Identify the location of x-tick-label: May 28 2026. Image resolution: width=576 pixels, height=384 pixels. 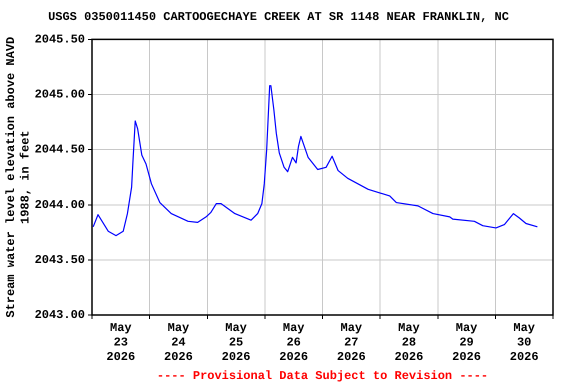
(409, 342).